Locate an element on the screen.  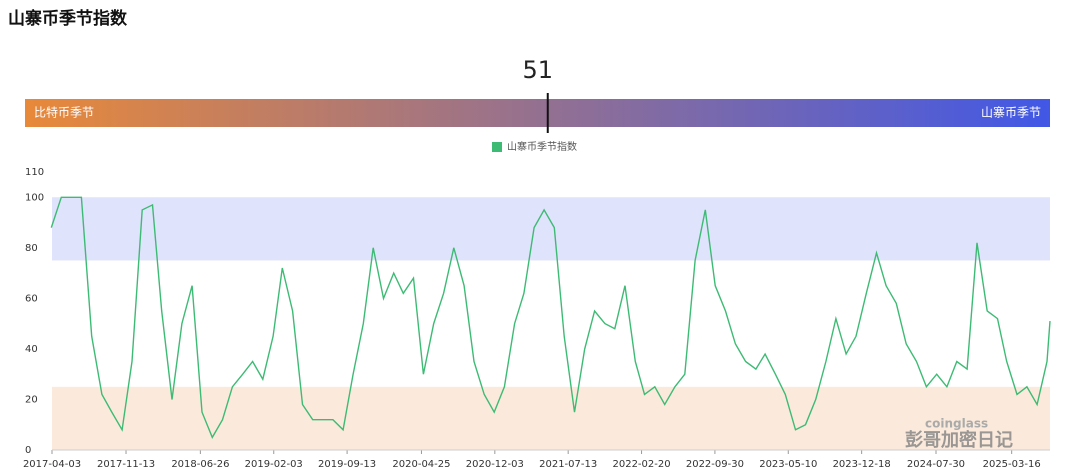
y-tick-label: 110 is located at coordinates (34, 172).